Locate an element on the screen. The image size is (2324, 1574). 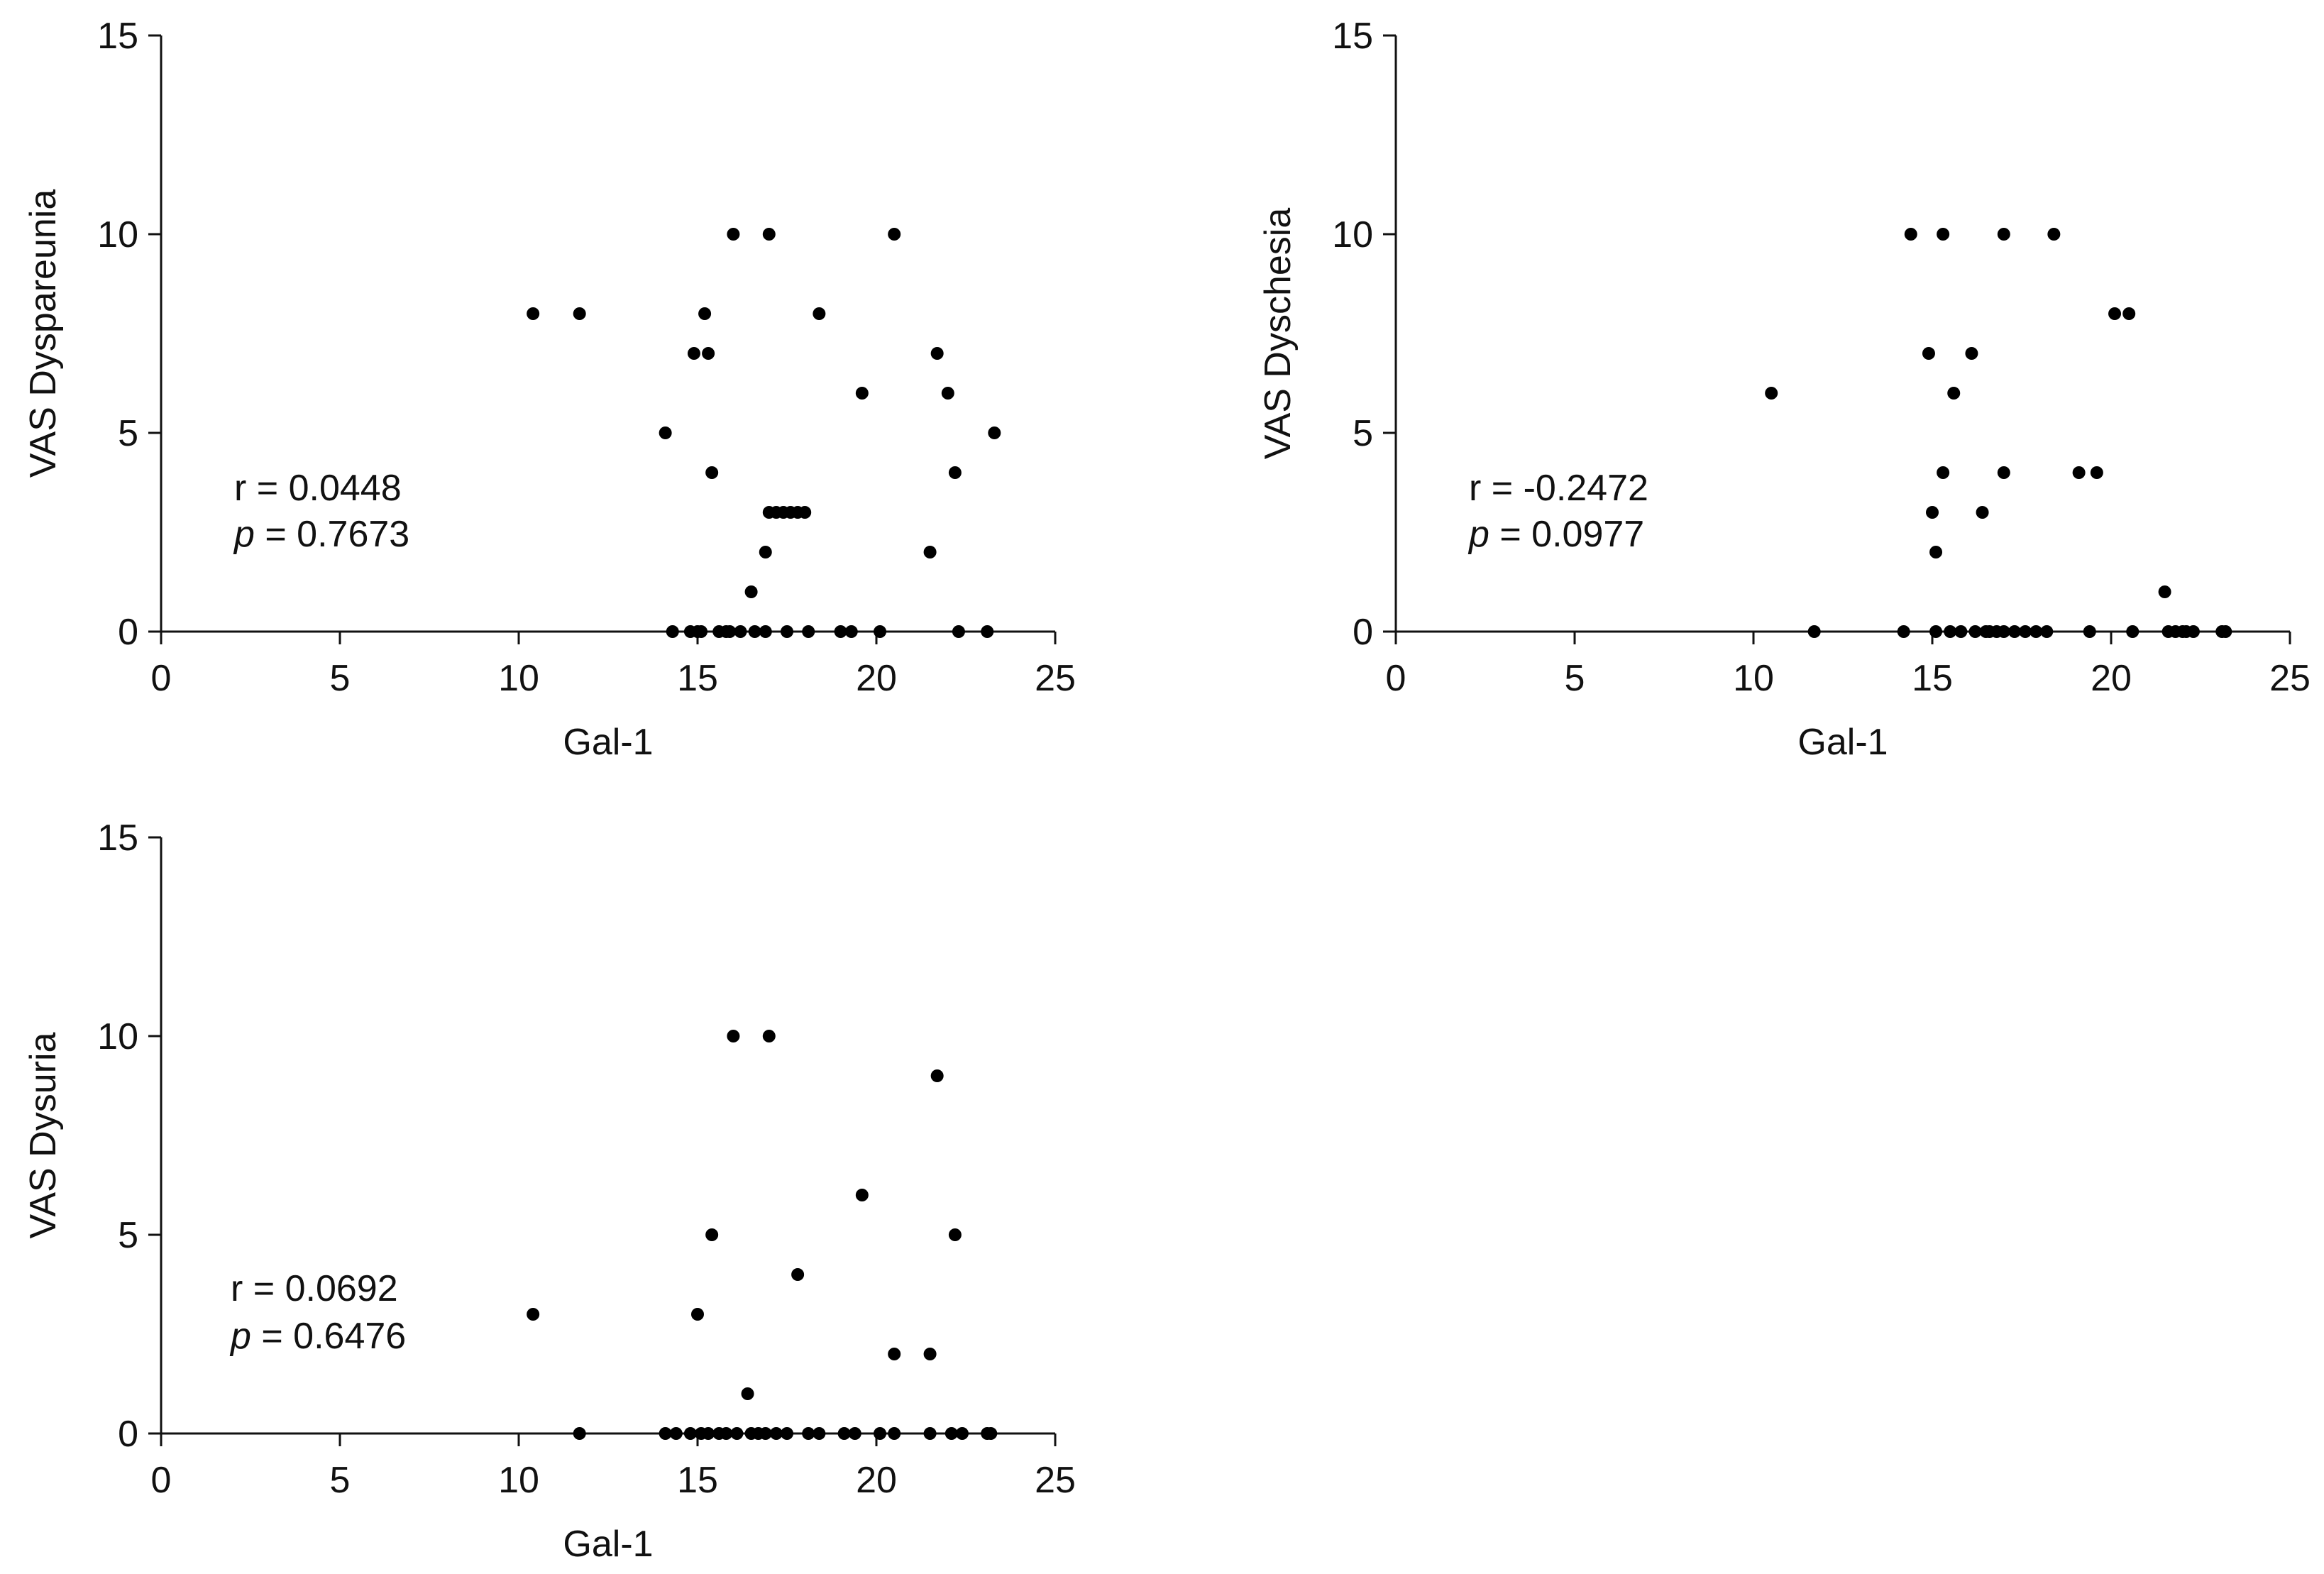
y-axis-title: VAS Dyspareunia is located at coordinates (43, 333).